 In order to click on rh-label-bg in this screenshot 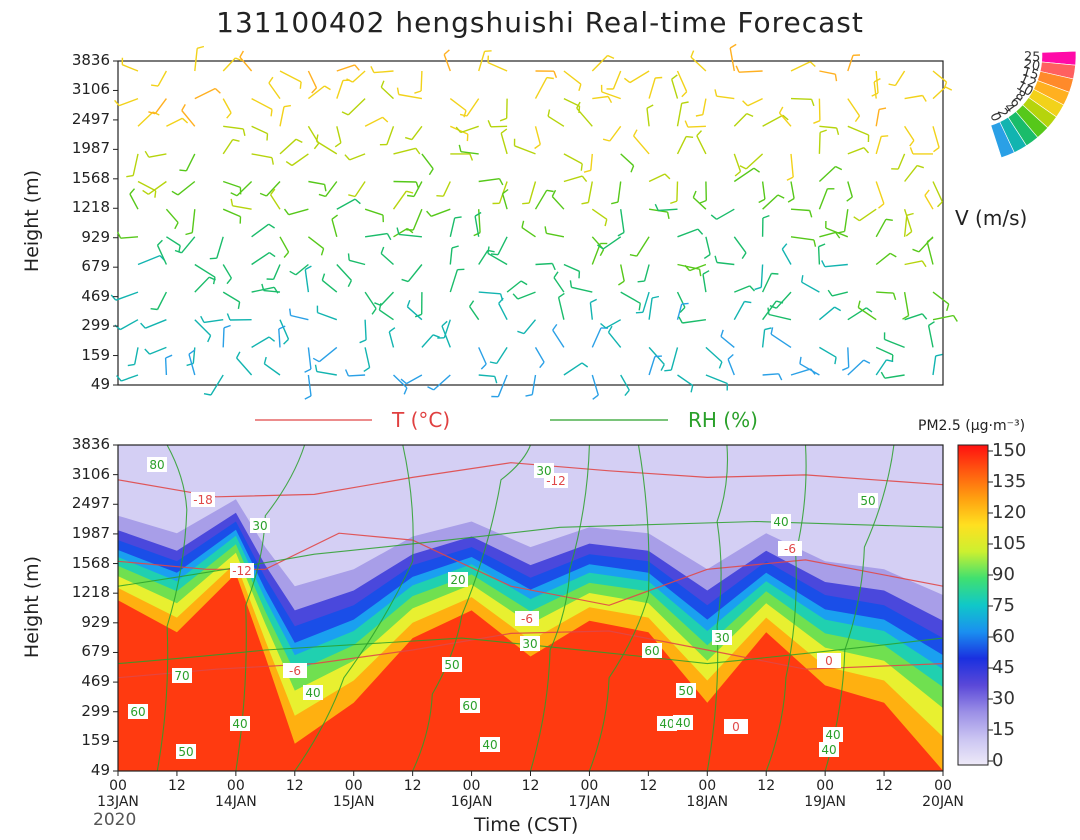, I will do `click(683, 722)`.